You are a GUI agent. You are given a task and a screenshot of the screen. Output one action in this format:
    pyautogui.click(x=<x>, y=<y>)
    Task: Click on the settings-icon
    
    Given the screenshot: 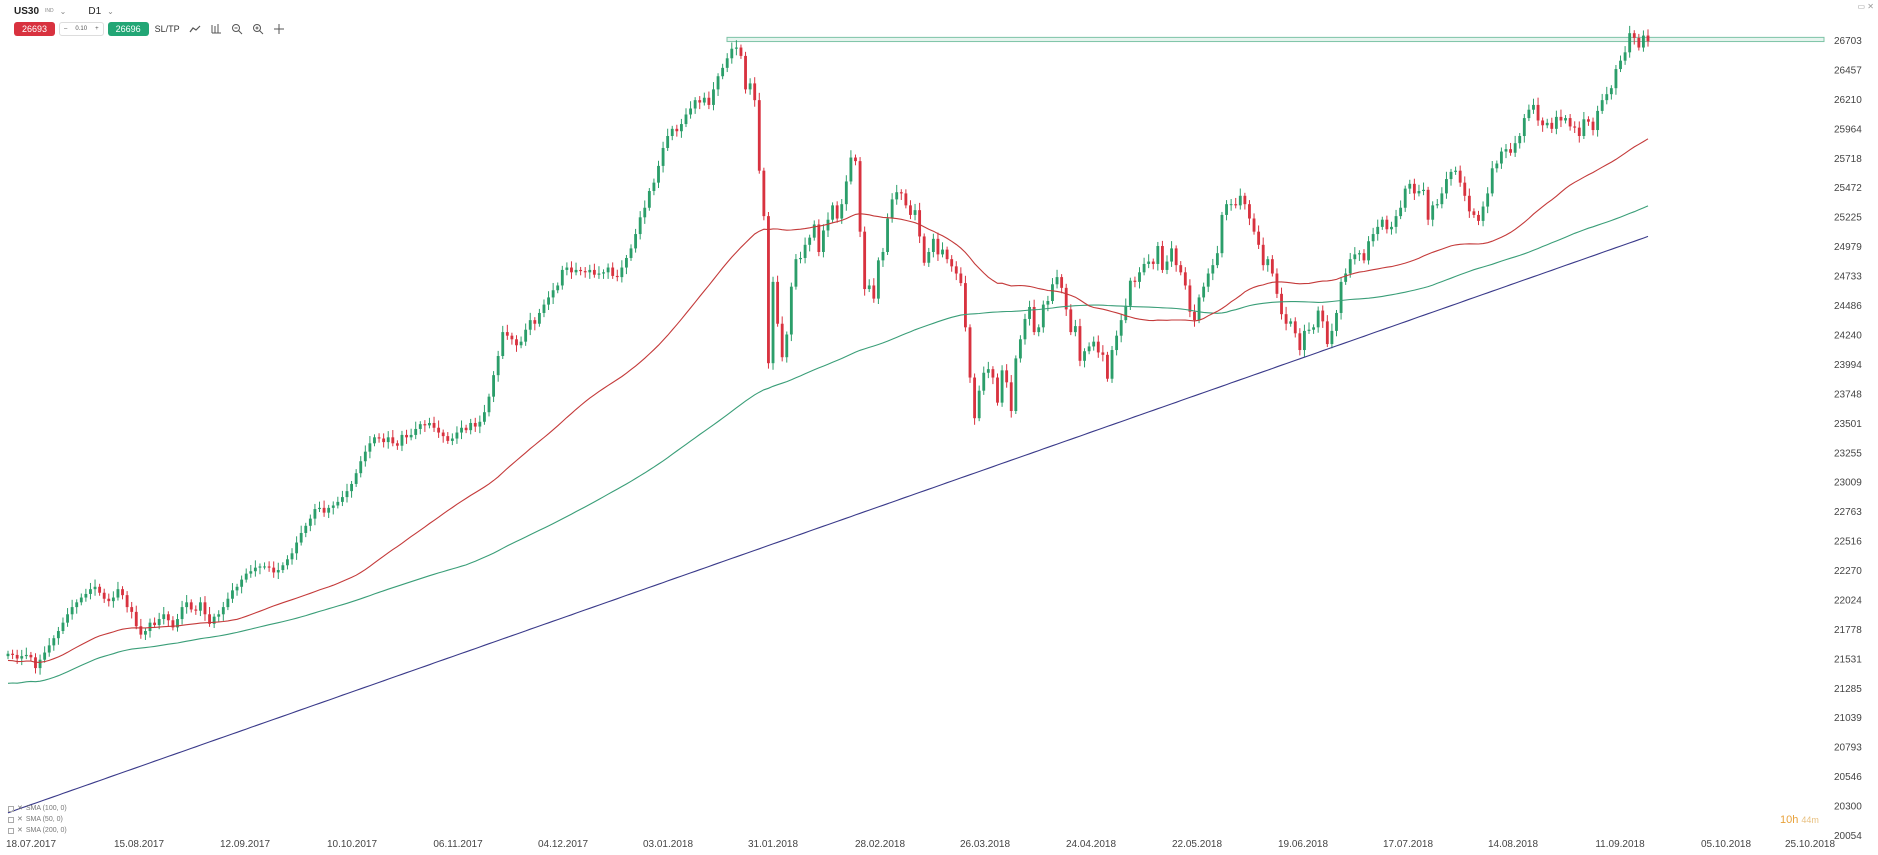 What is the action you would take?
    pyautogui.click(x=11, y=808)
    